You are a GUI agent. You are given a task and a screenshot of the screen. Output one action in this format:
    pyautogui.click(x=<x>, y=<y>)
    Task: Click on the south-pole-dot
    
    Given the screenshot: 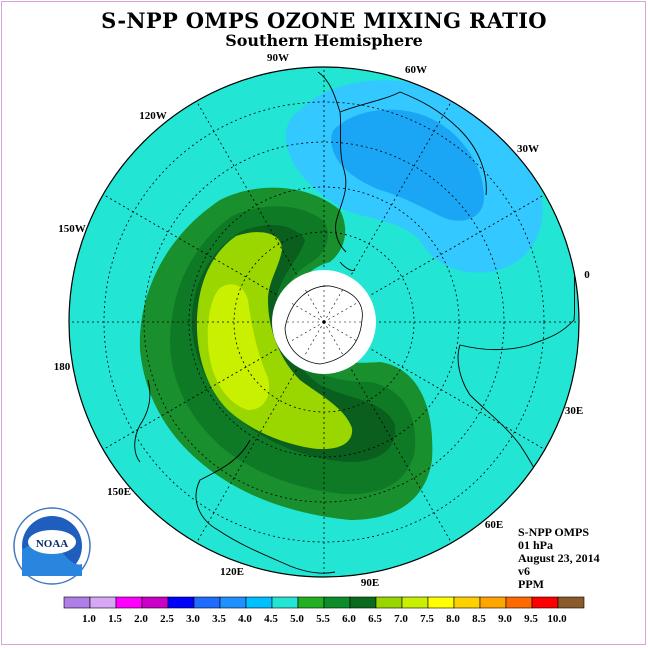 What is the action you would take?
    pyautogui.click(x=324, y=322)
    